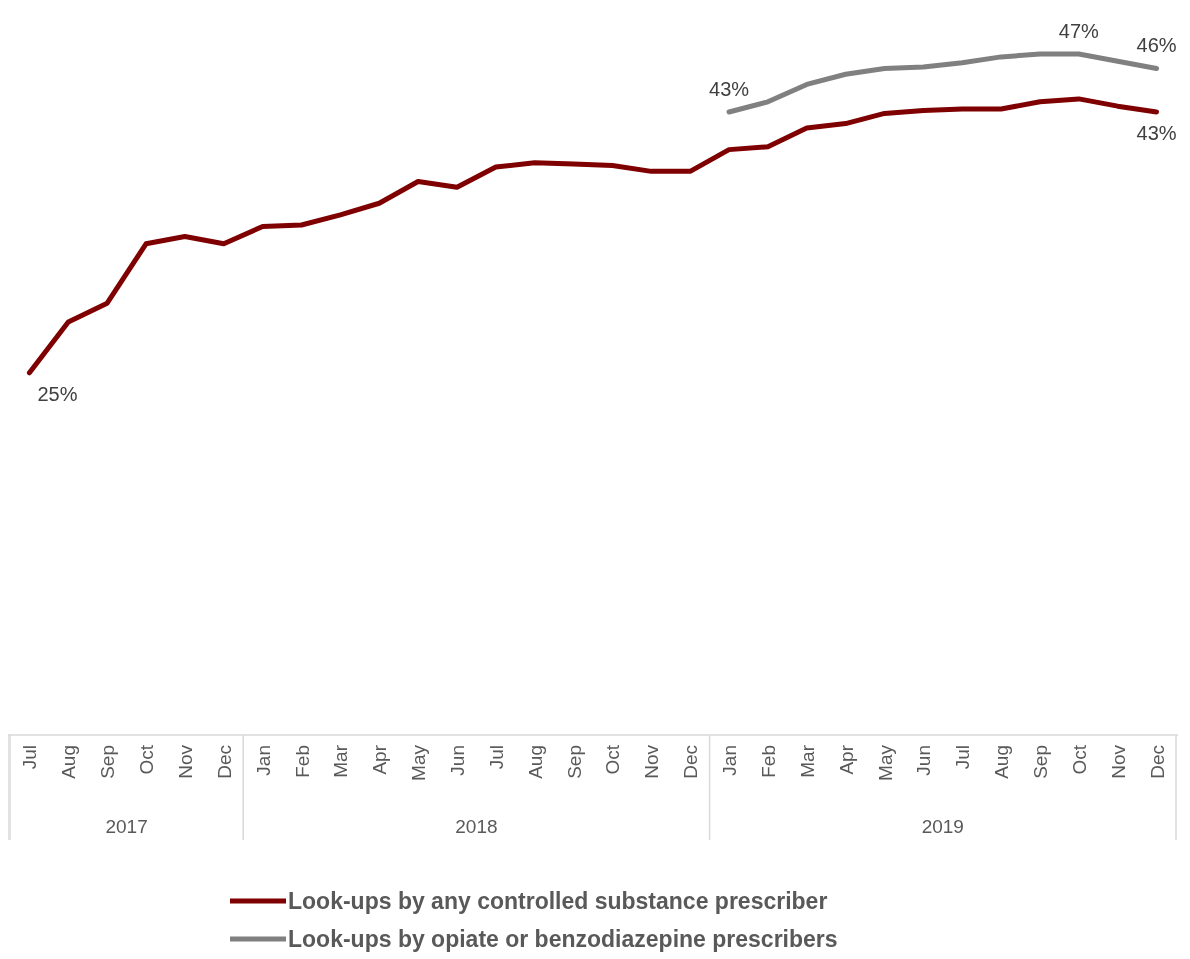  What do you see at coordinates (476, 826) in the screenshot?
I see `text: 2018` at bounding box center [476, 826].